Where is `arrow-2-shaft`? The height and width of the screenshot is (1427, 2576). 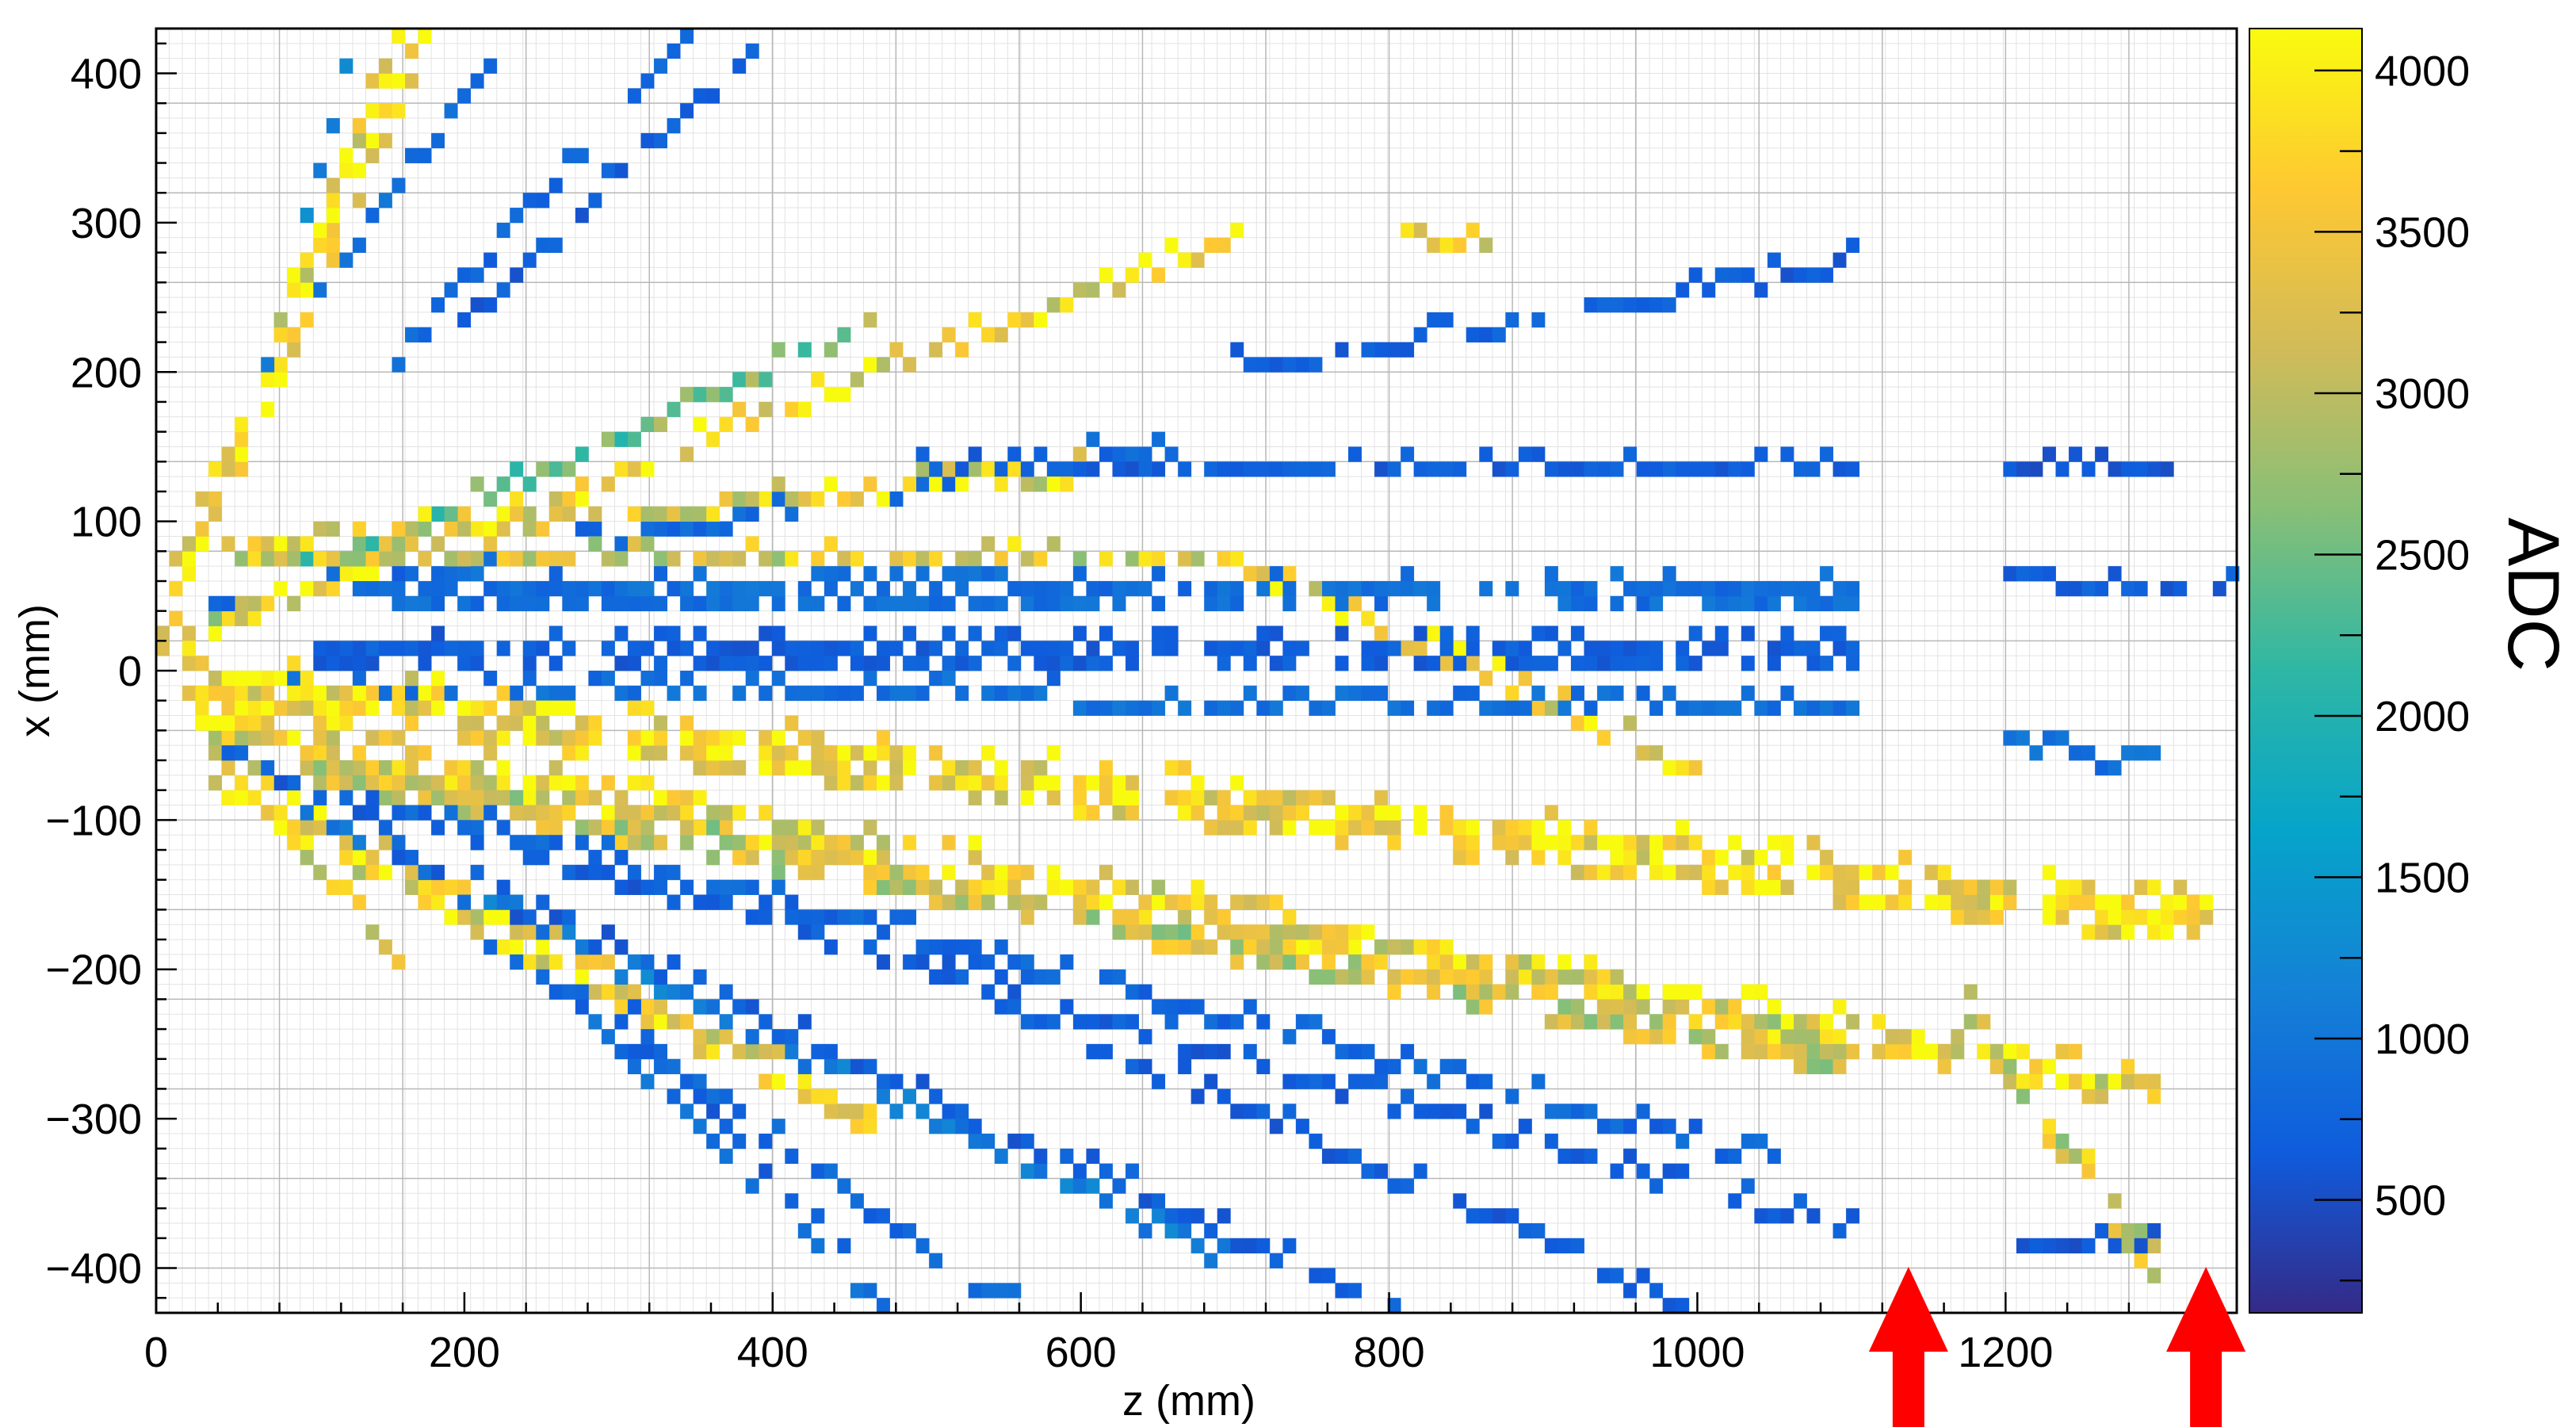 arrow-2-shaft is located at coordinates (2206, 1387).